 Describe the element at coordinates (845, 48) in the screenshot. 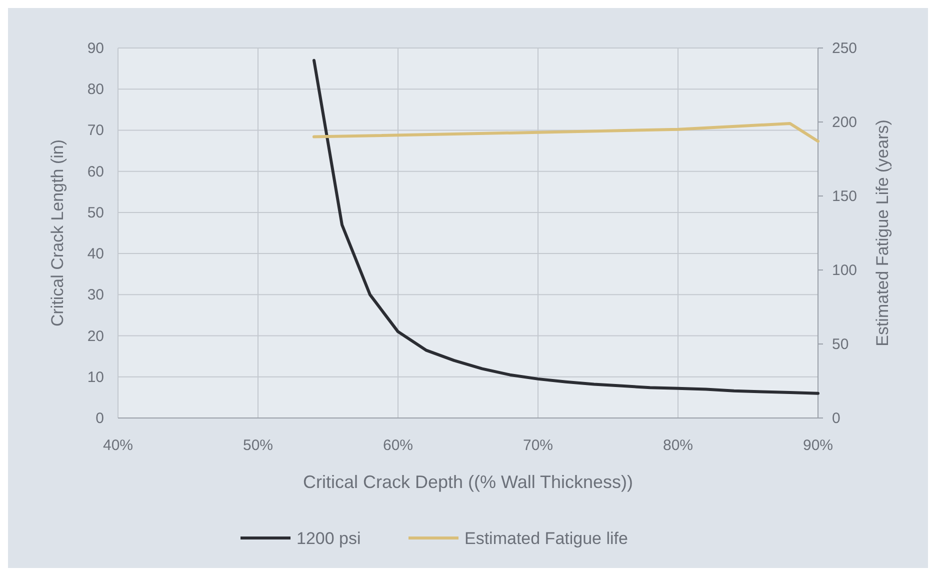

I see `y2-tick-label: 250` at that location.